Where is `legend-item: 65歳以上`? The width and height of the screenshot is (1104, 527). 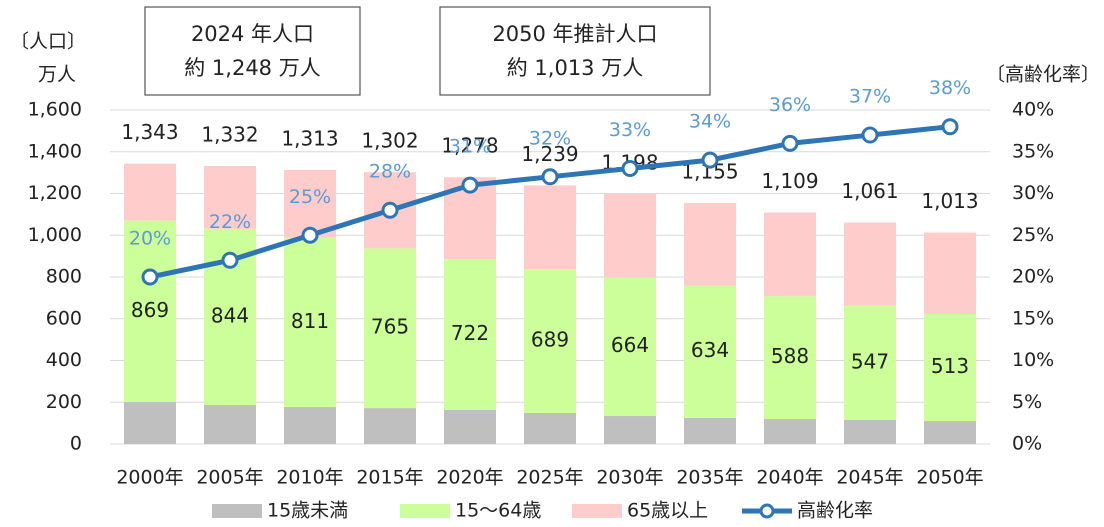 legend-item: 65歳以上 is located at coordinates (640, 511).